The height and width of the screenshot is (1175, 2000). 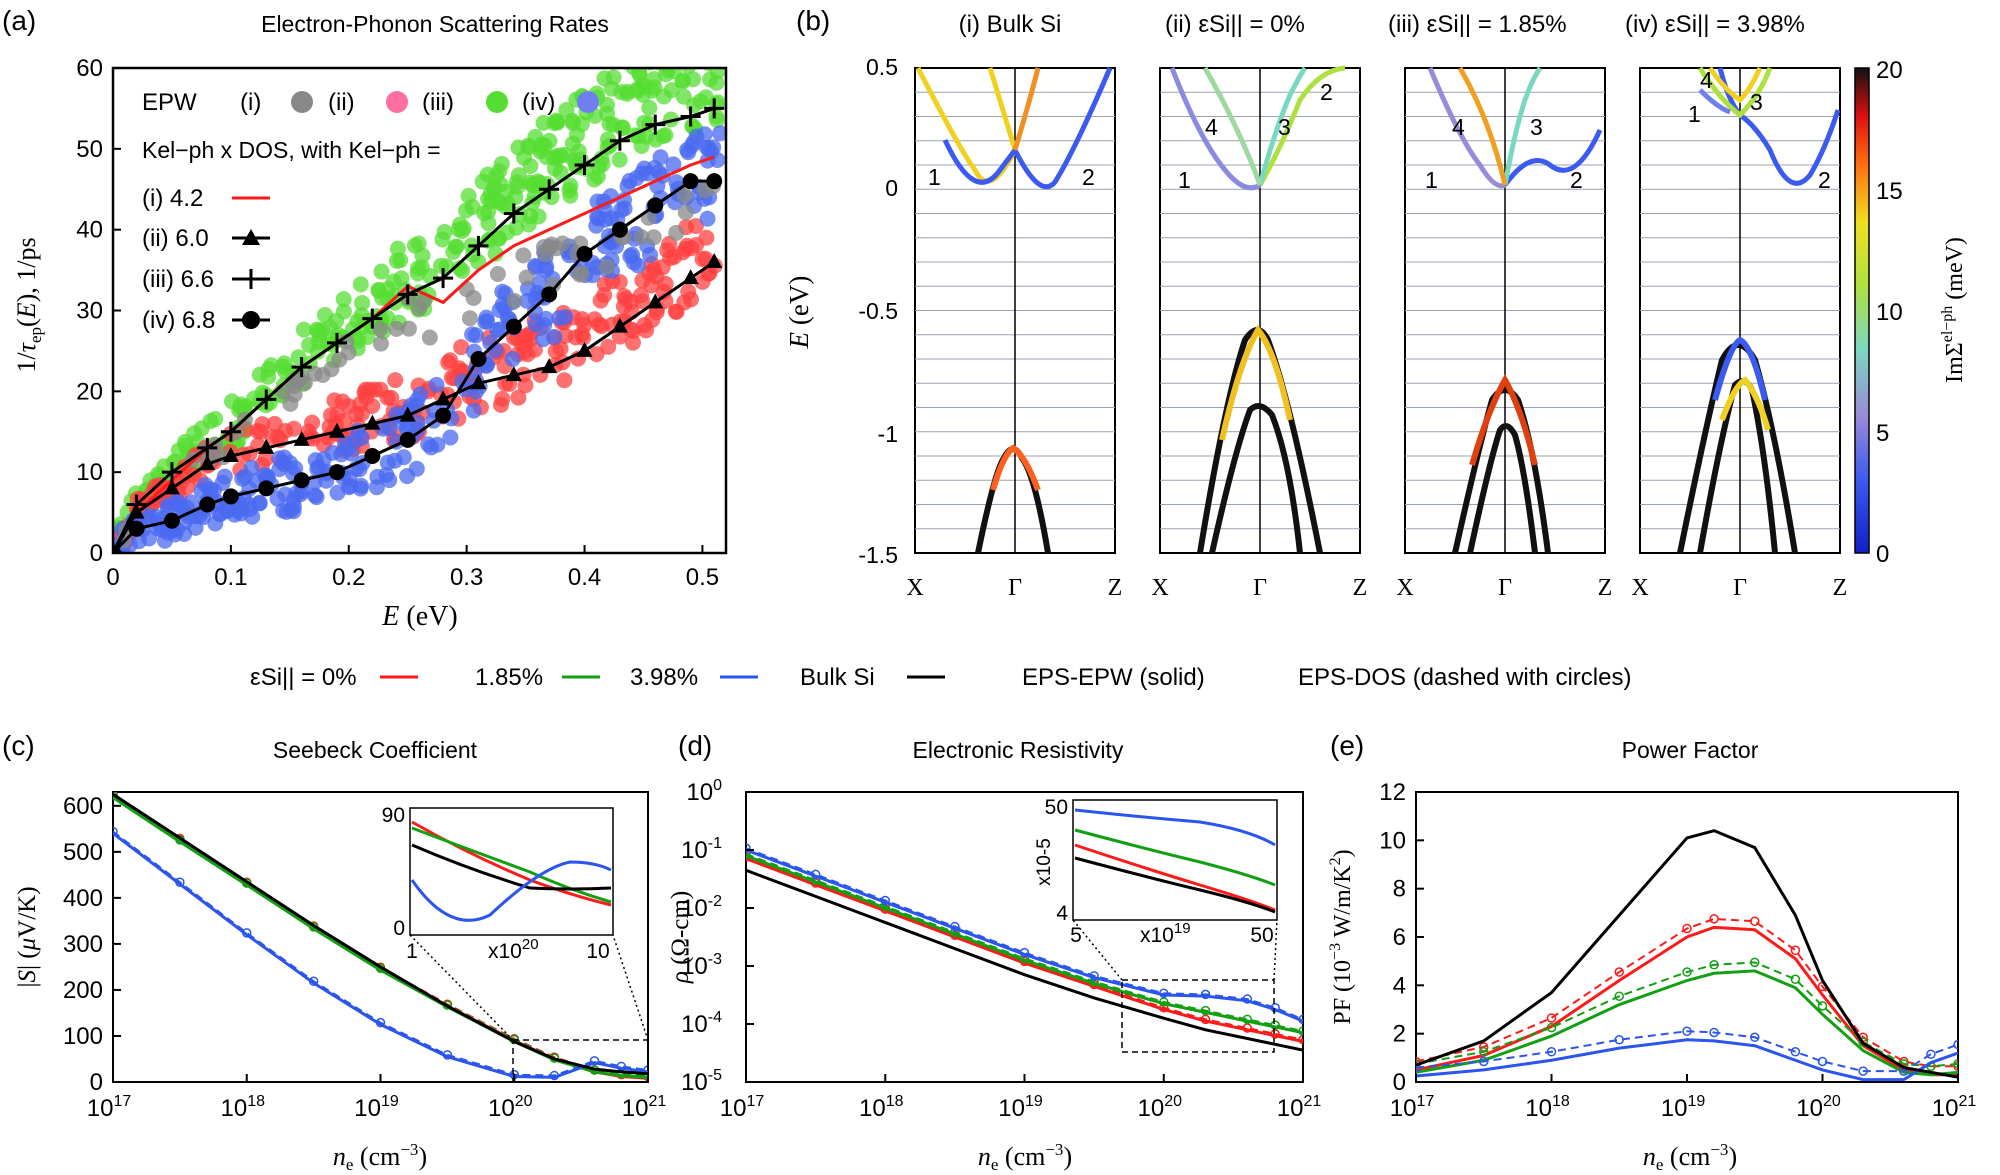 I want to click on b-ytick-3: -1, so click(x=888, y=434).